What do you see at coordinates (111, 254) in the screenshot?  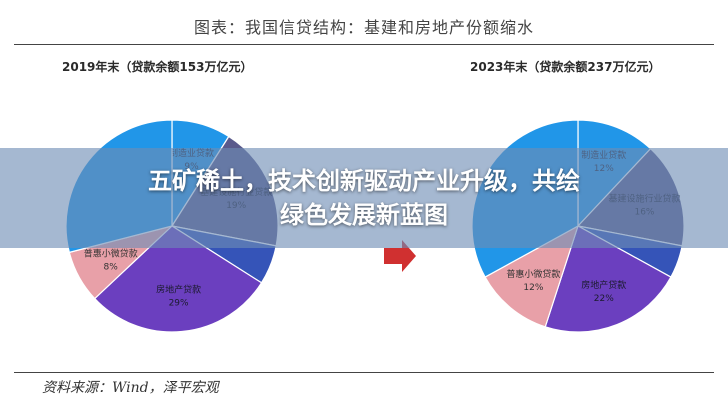 I see `slice-label-0-4: 普惠小微贷款` at bounding box center [111, 254].